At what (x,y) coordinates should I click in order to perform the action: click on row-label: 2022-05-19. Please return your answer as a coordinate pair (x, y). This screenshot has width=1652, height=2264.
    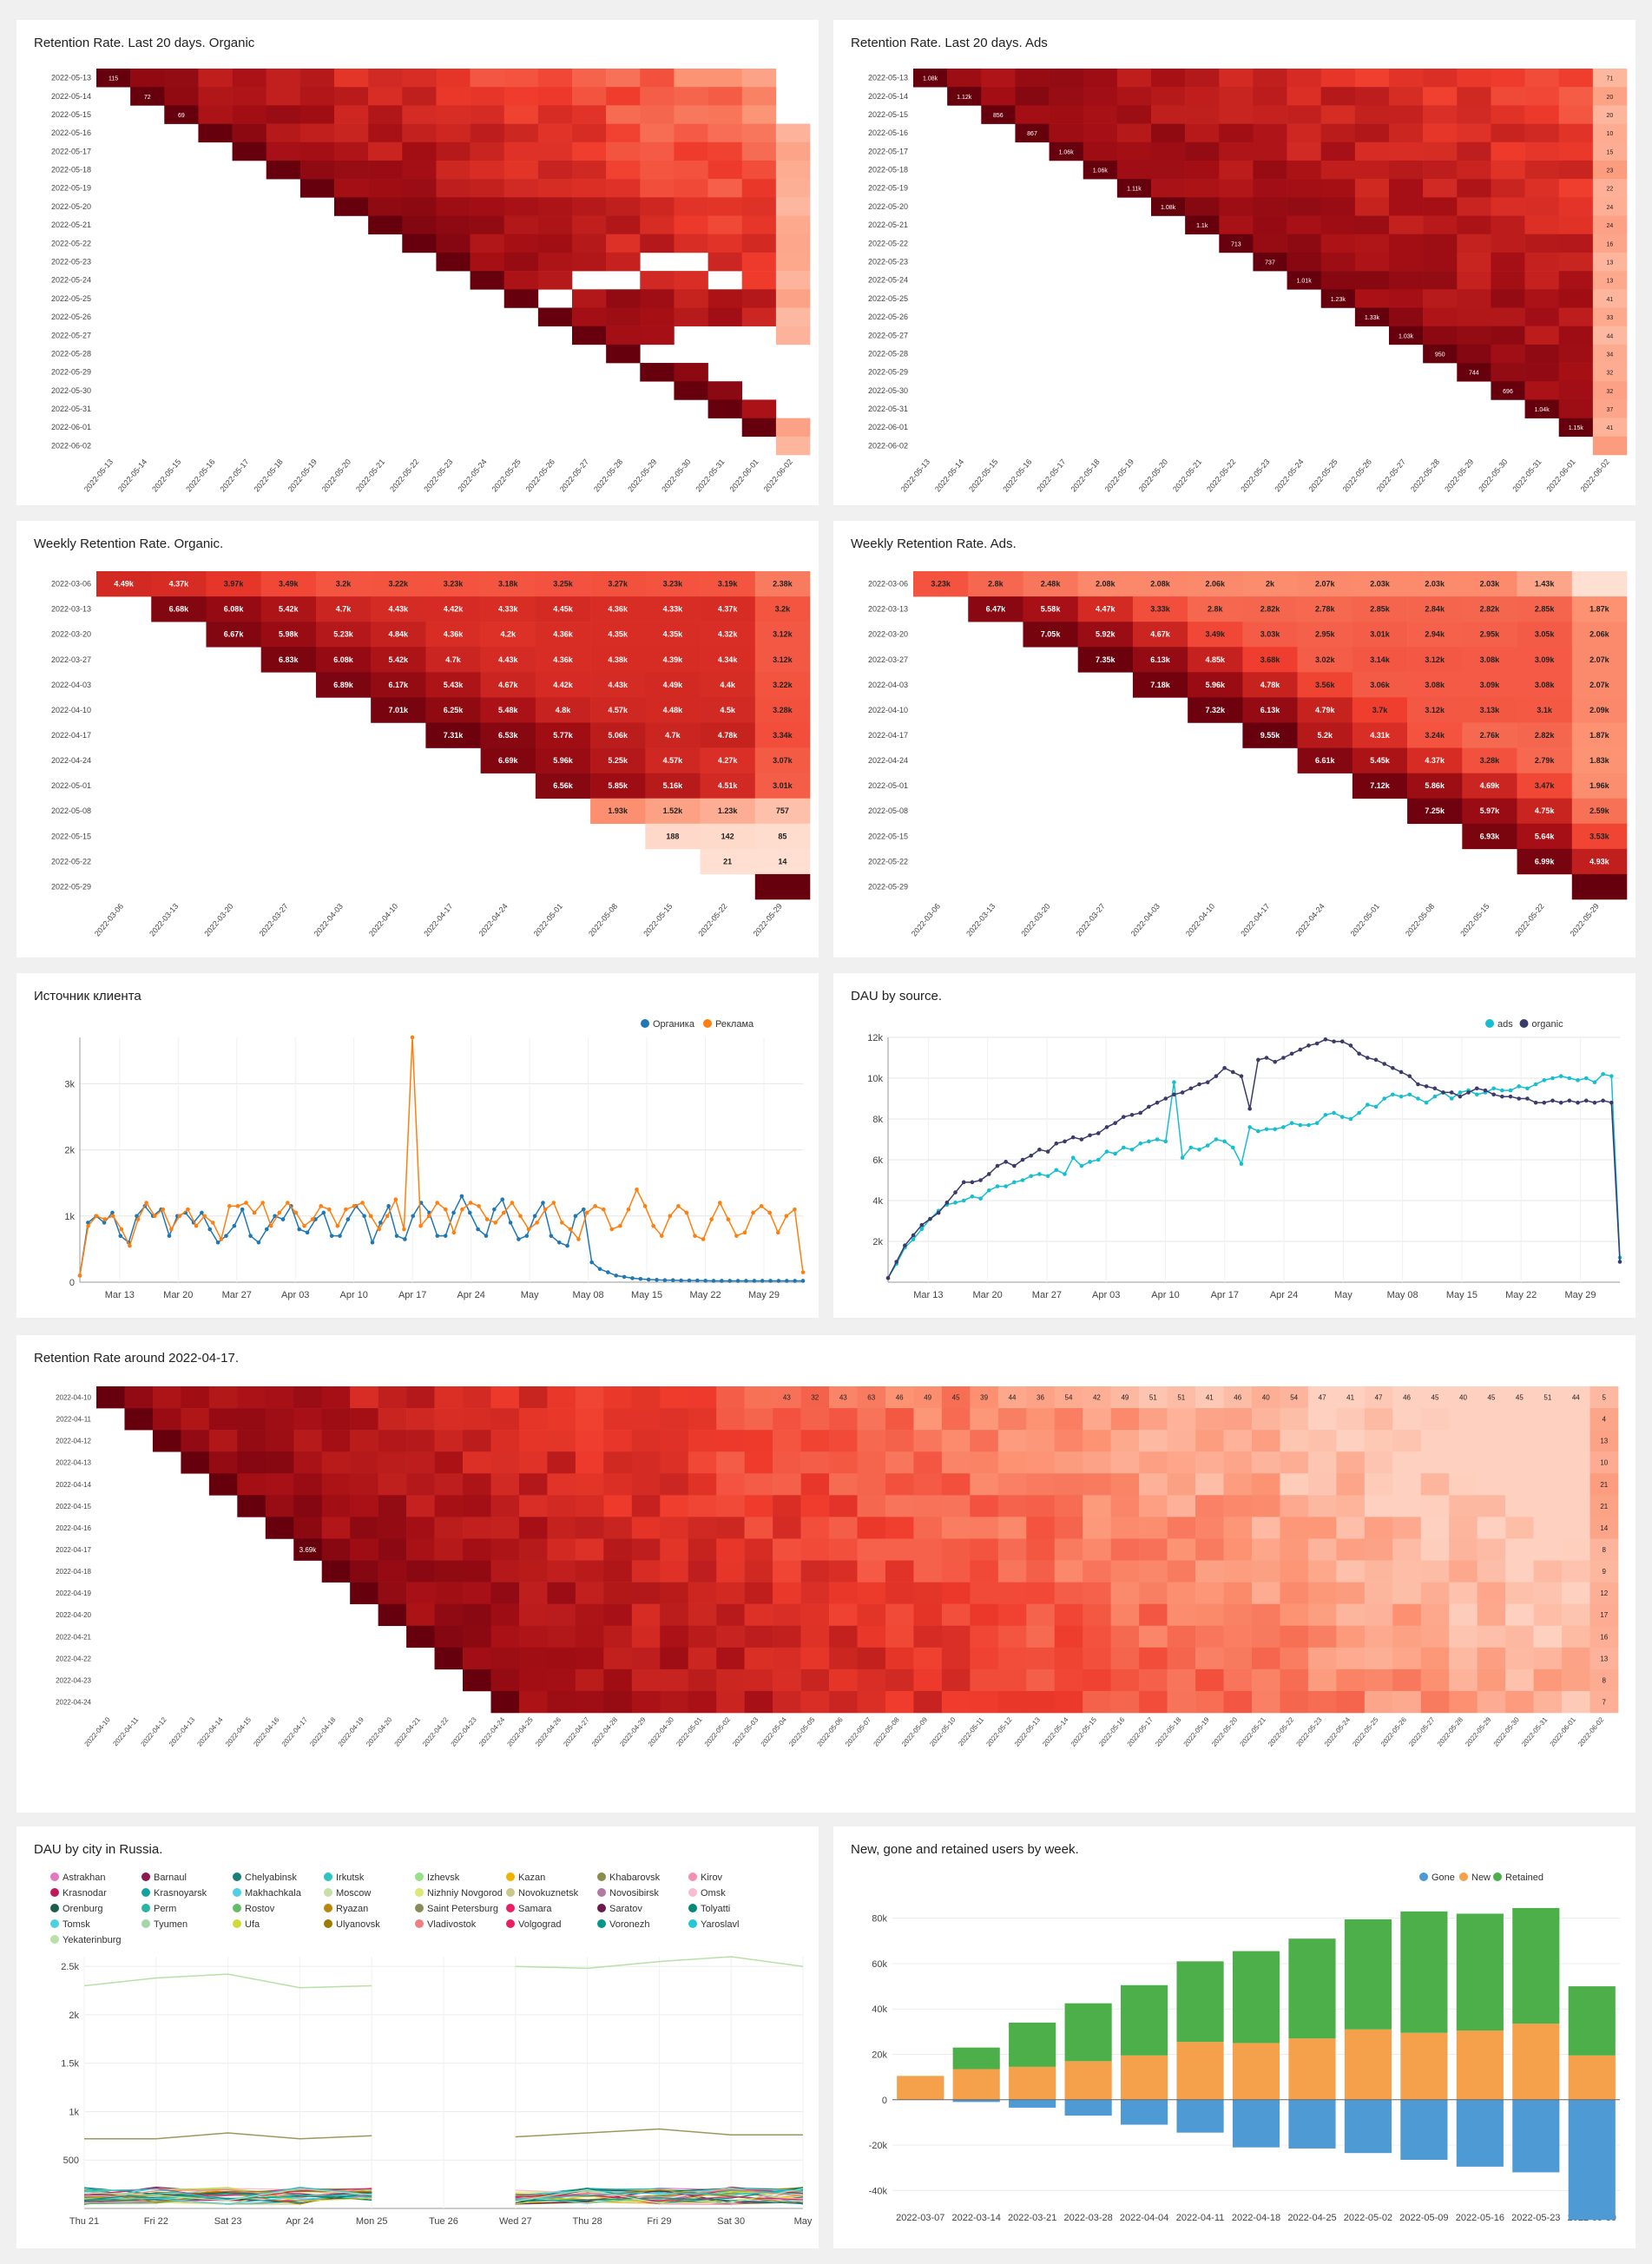
    Looking at the image, I should click on (71, 188).